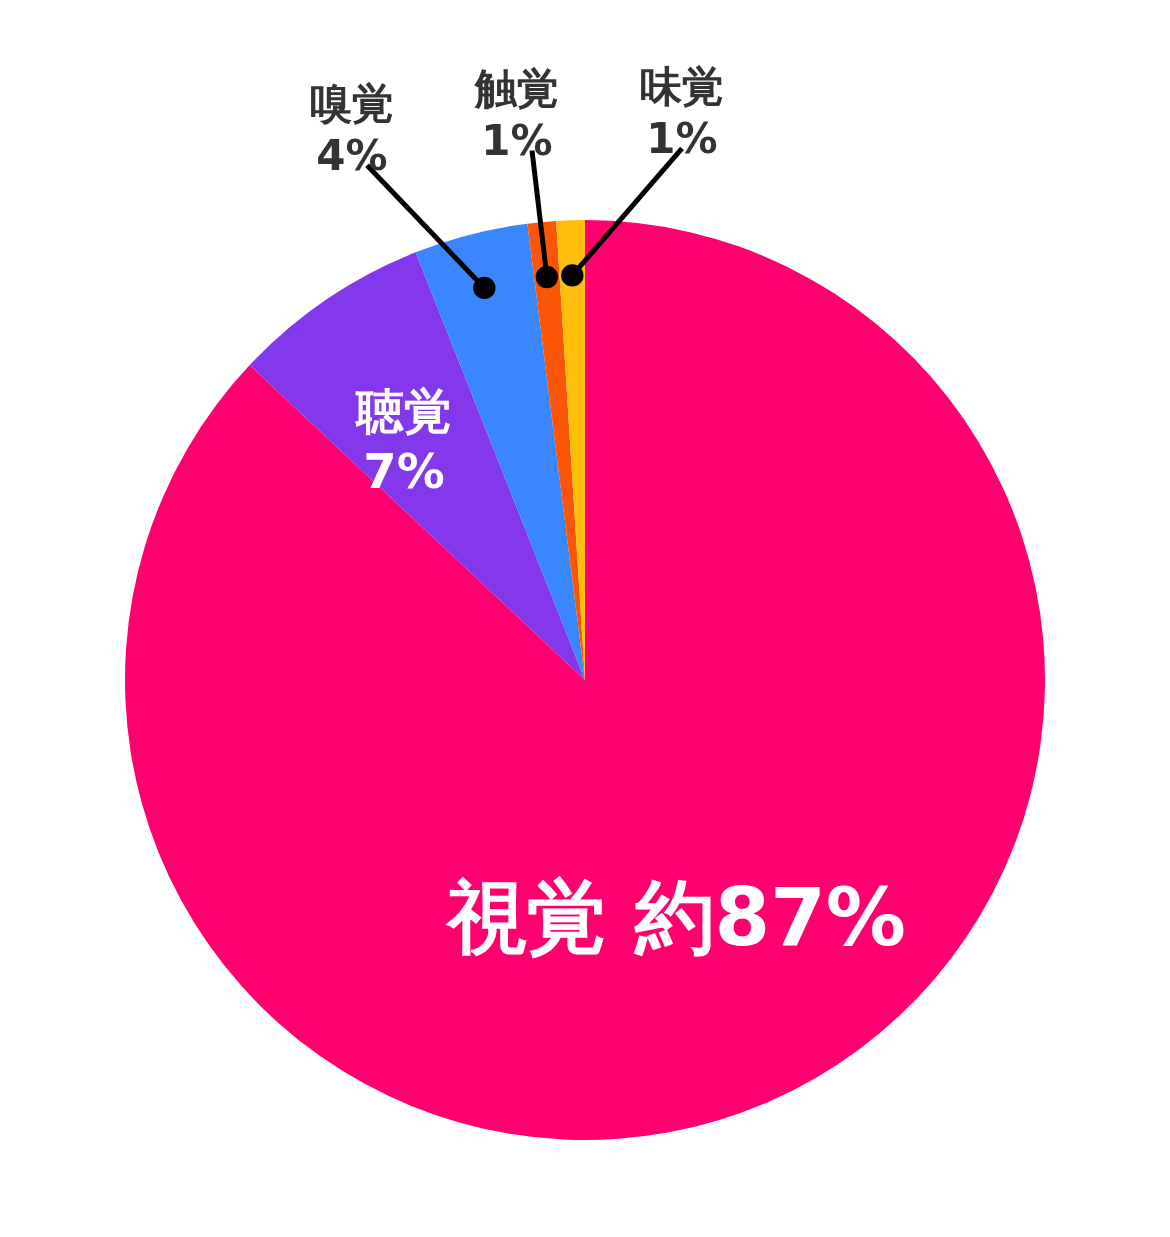 This screenshot has height=1237, width=1170. What do you see at coordinates (404, 470) in the screenshot?
I see `data-label: 7%` at bounding box center [404, 470].